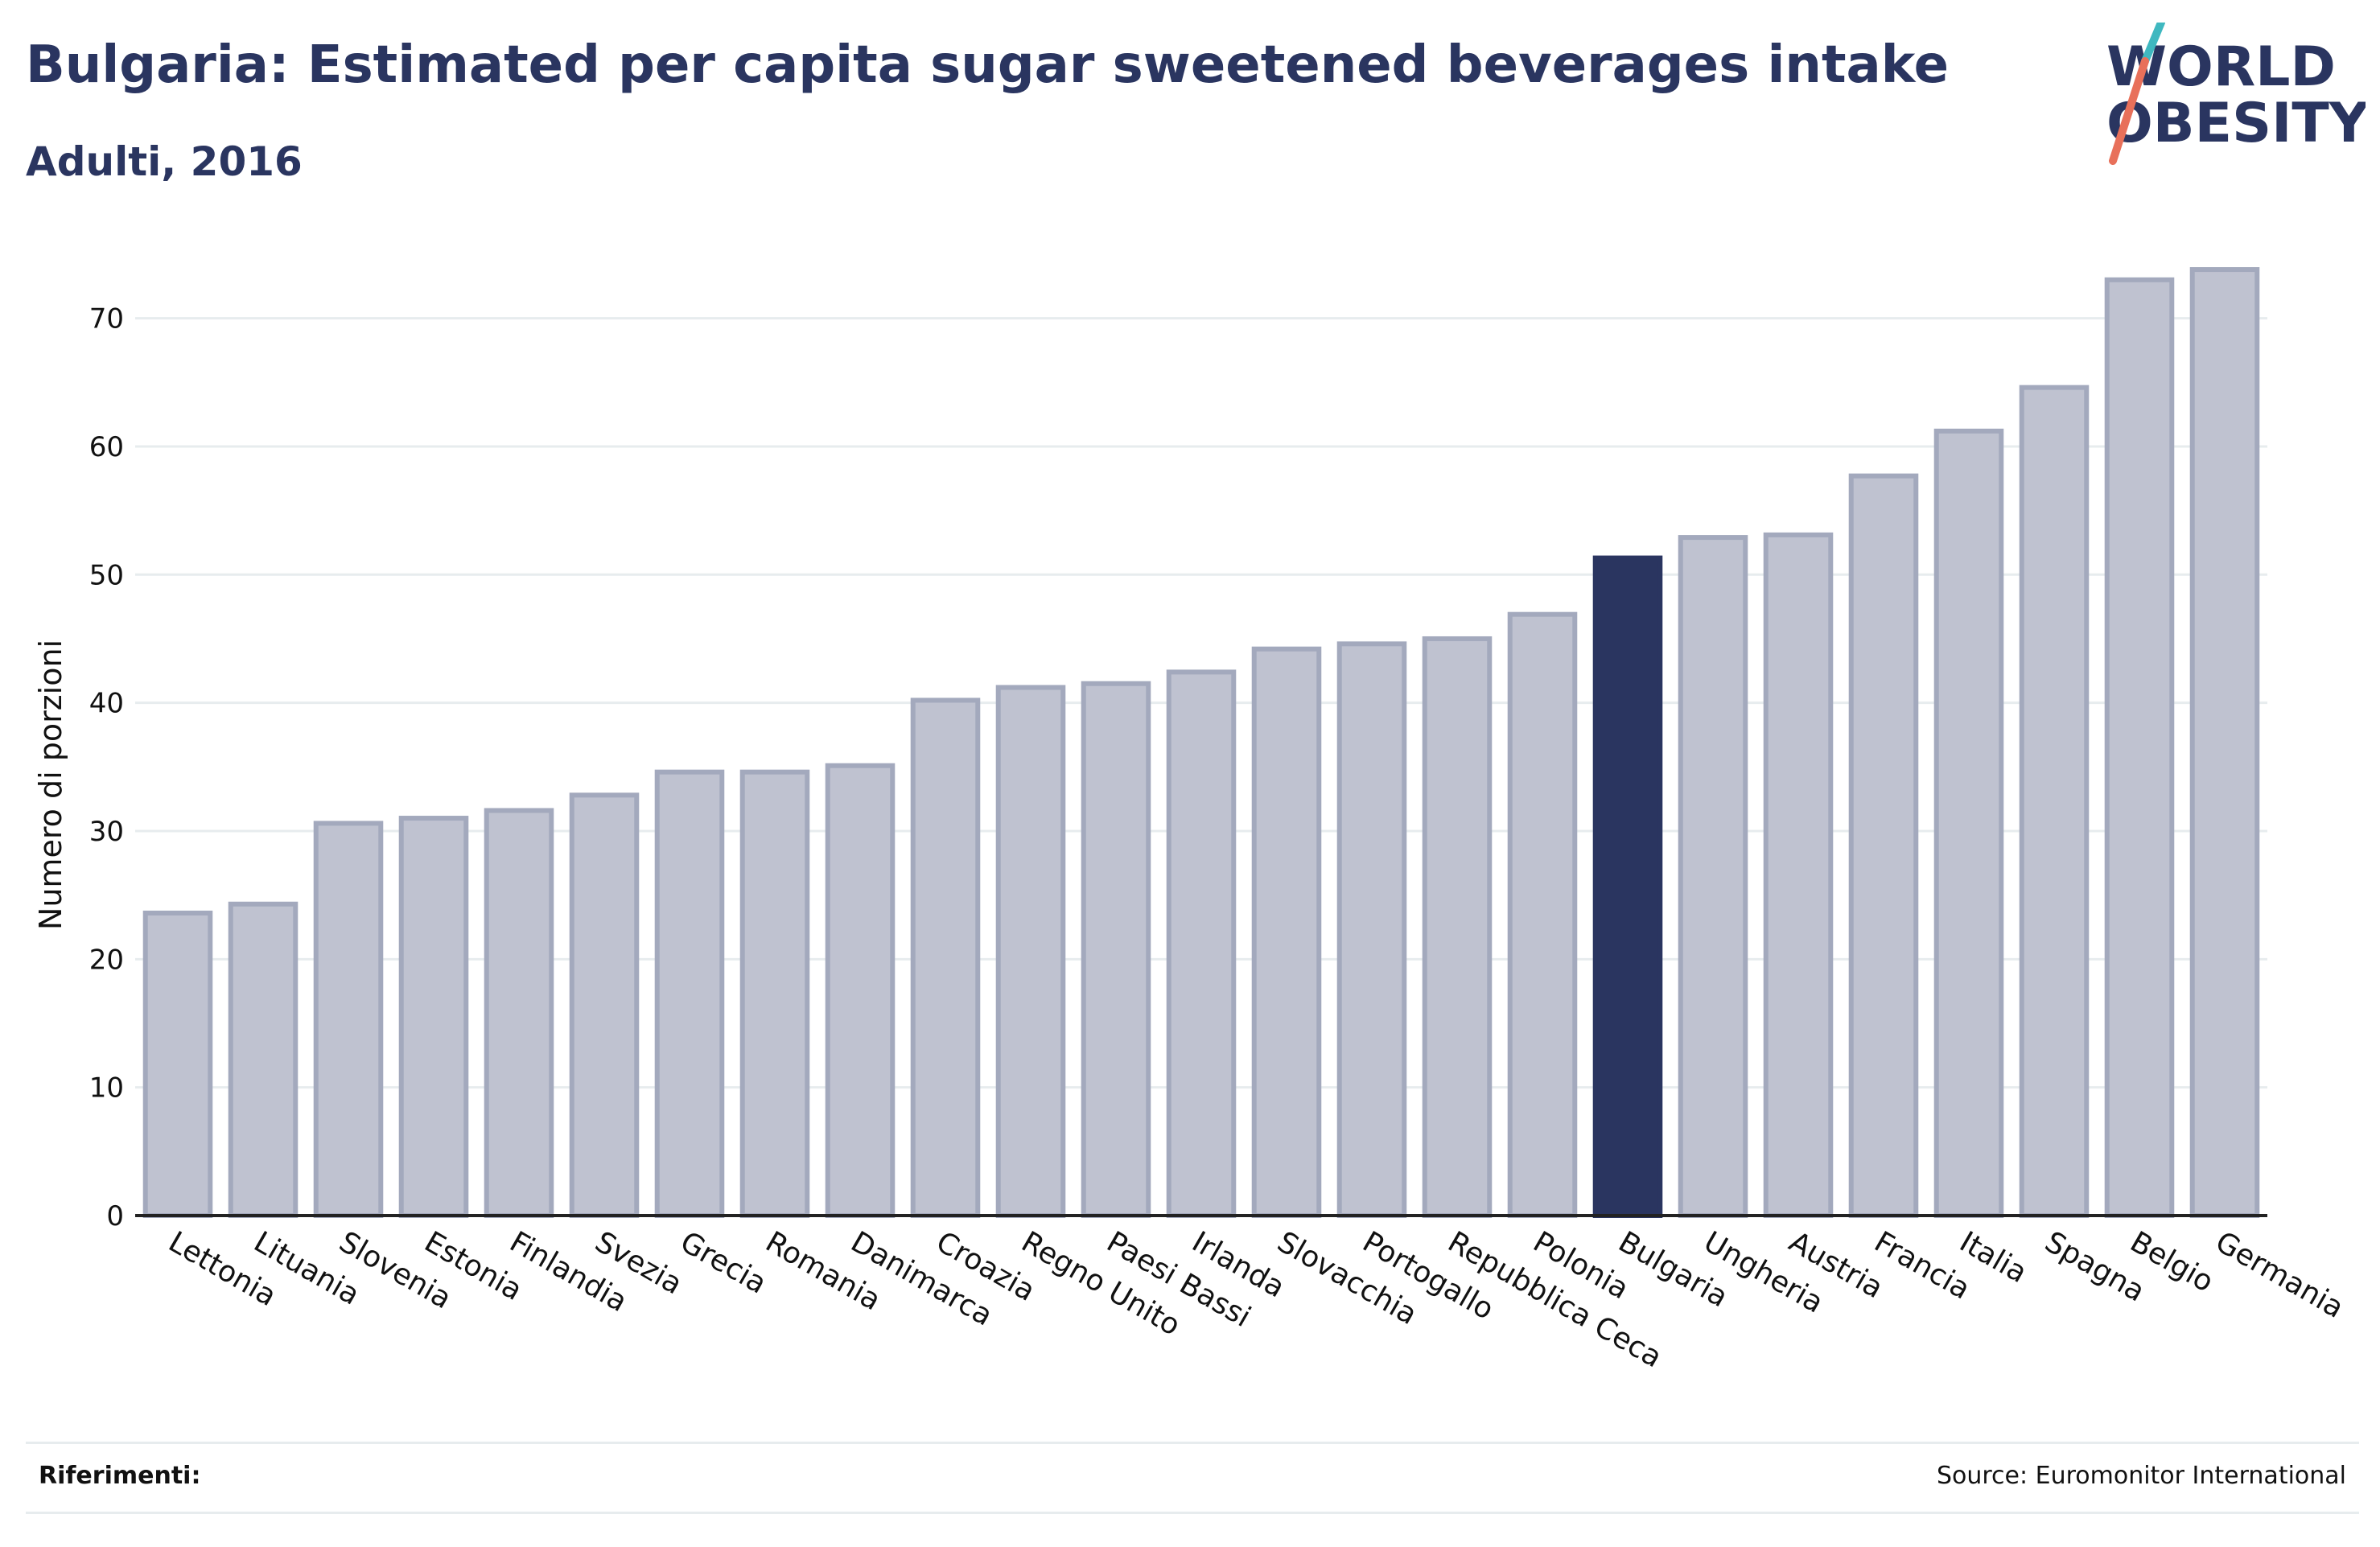 The image size is (2380, 1547). Describe the element at coordinates (724, 1262) in the screenshot. I see `x-tick-label: Grecia` at that location.